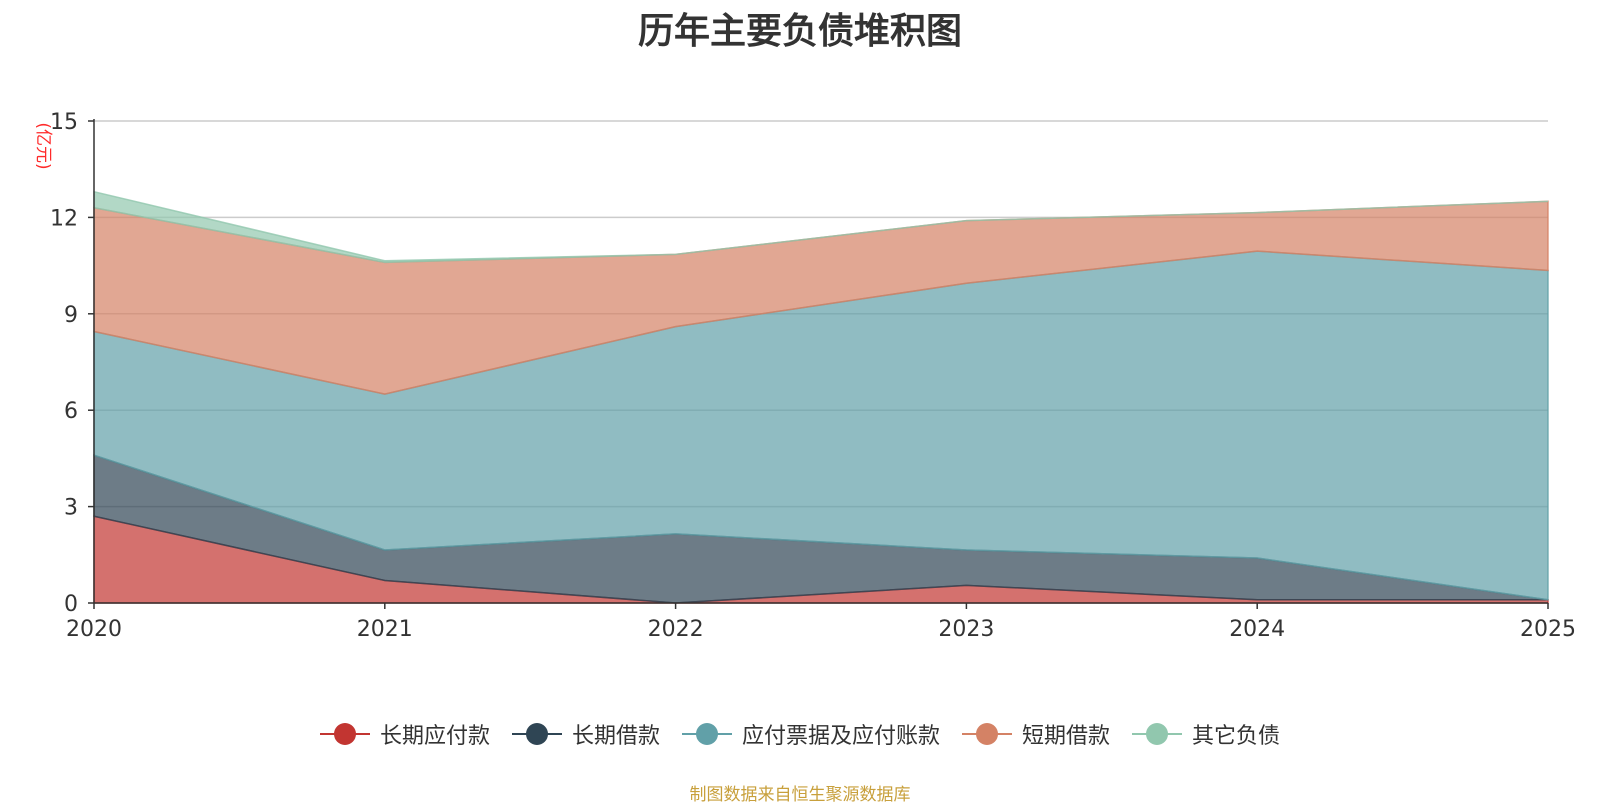 The image size is (1600, 805). I want to click on legend-item-5: 其它负债, so click(1206, 734).